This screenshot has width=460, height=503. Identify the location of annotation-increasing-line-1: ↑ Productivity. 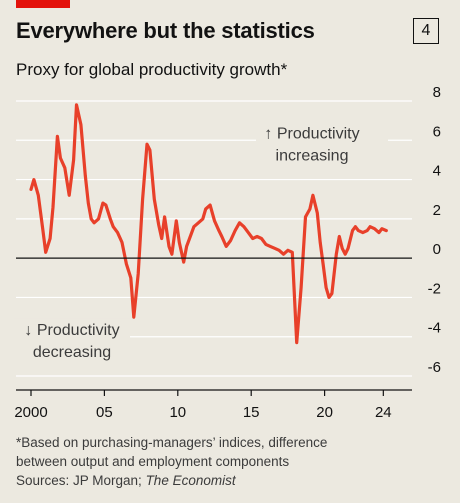
(311, 133).